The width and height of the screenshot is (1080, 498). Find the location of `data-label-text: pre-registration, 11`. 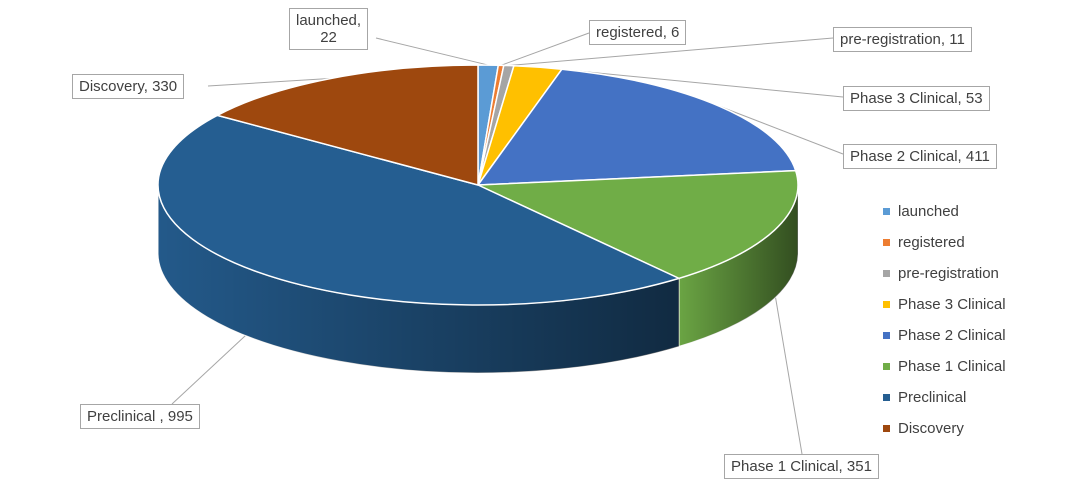

data-label-text: pre-registration, 11 is located at coordinates (902, 39).